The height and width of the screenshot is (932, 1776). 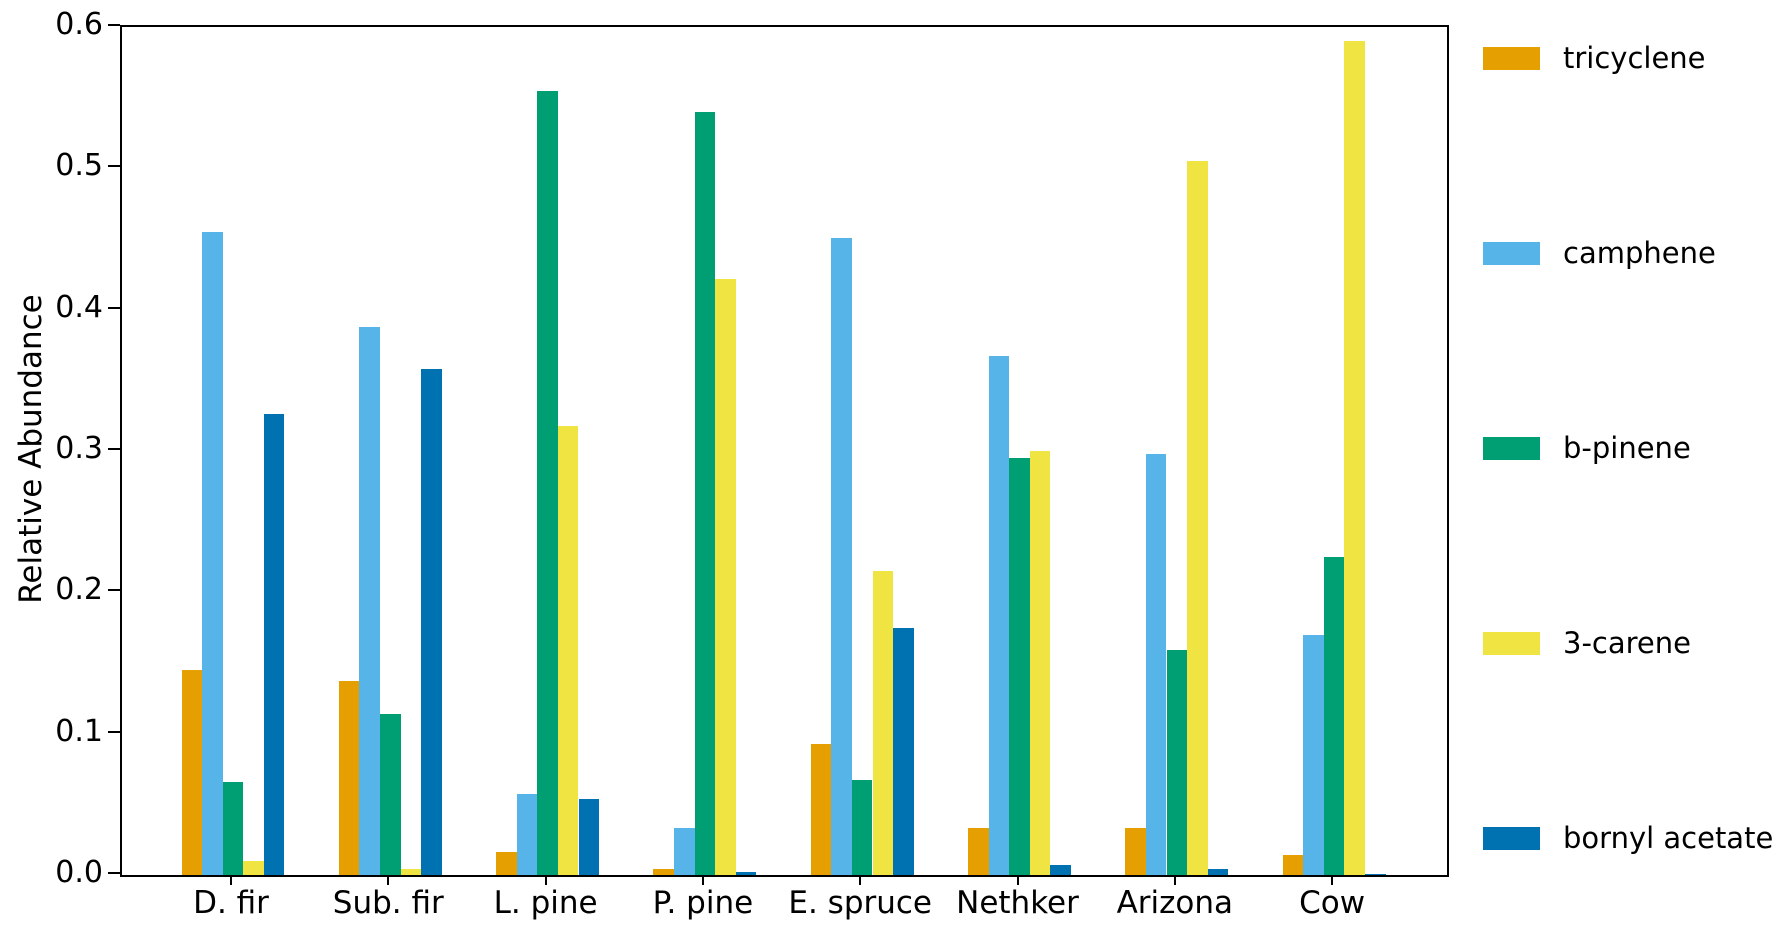 What do you see at coordinates (79, 731) in the screenshot?
I see `y-tick-label-0-1: 0.1` at bounding box center [79, 731].